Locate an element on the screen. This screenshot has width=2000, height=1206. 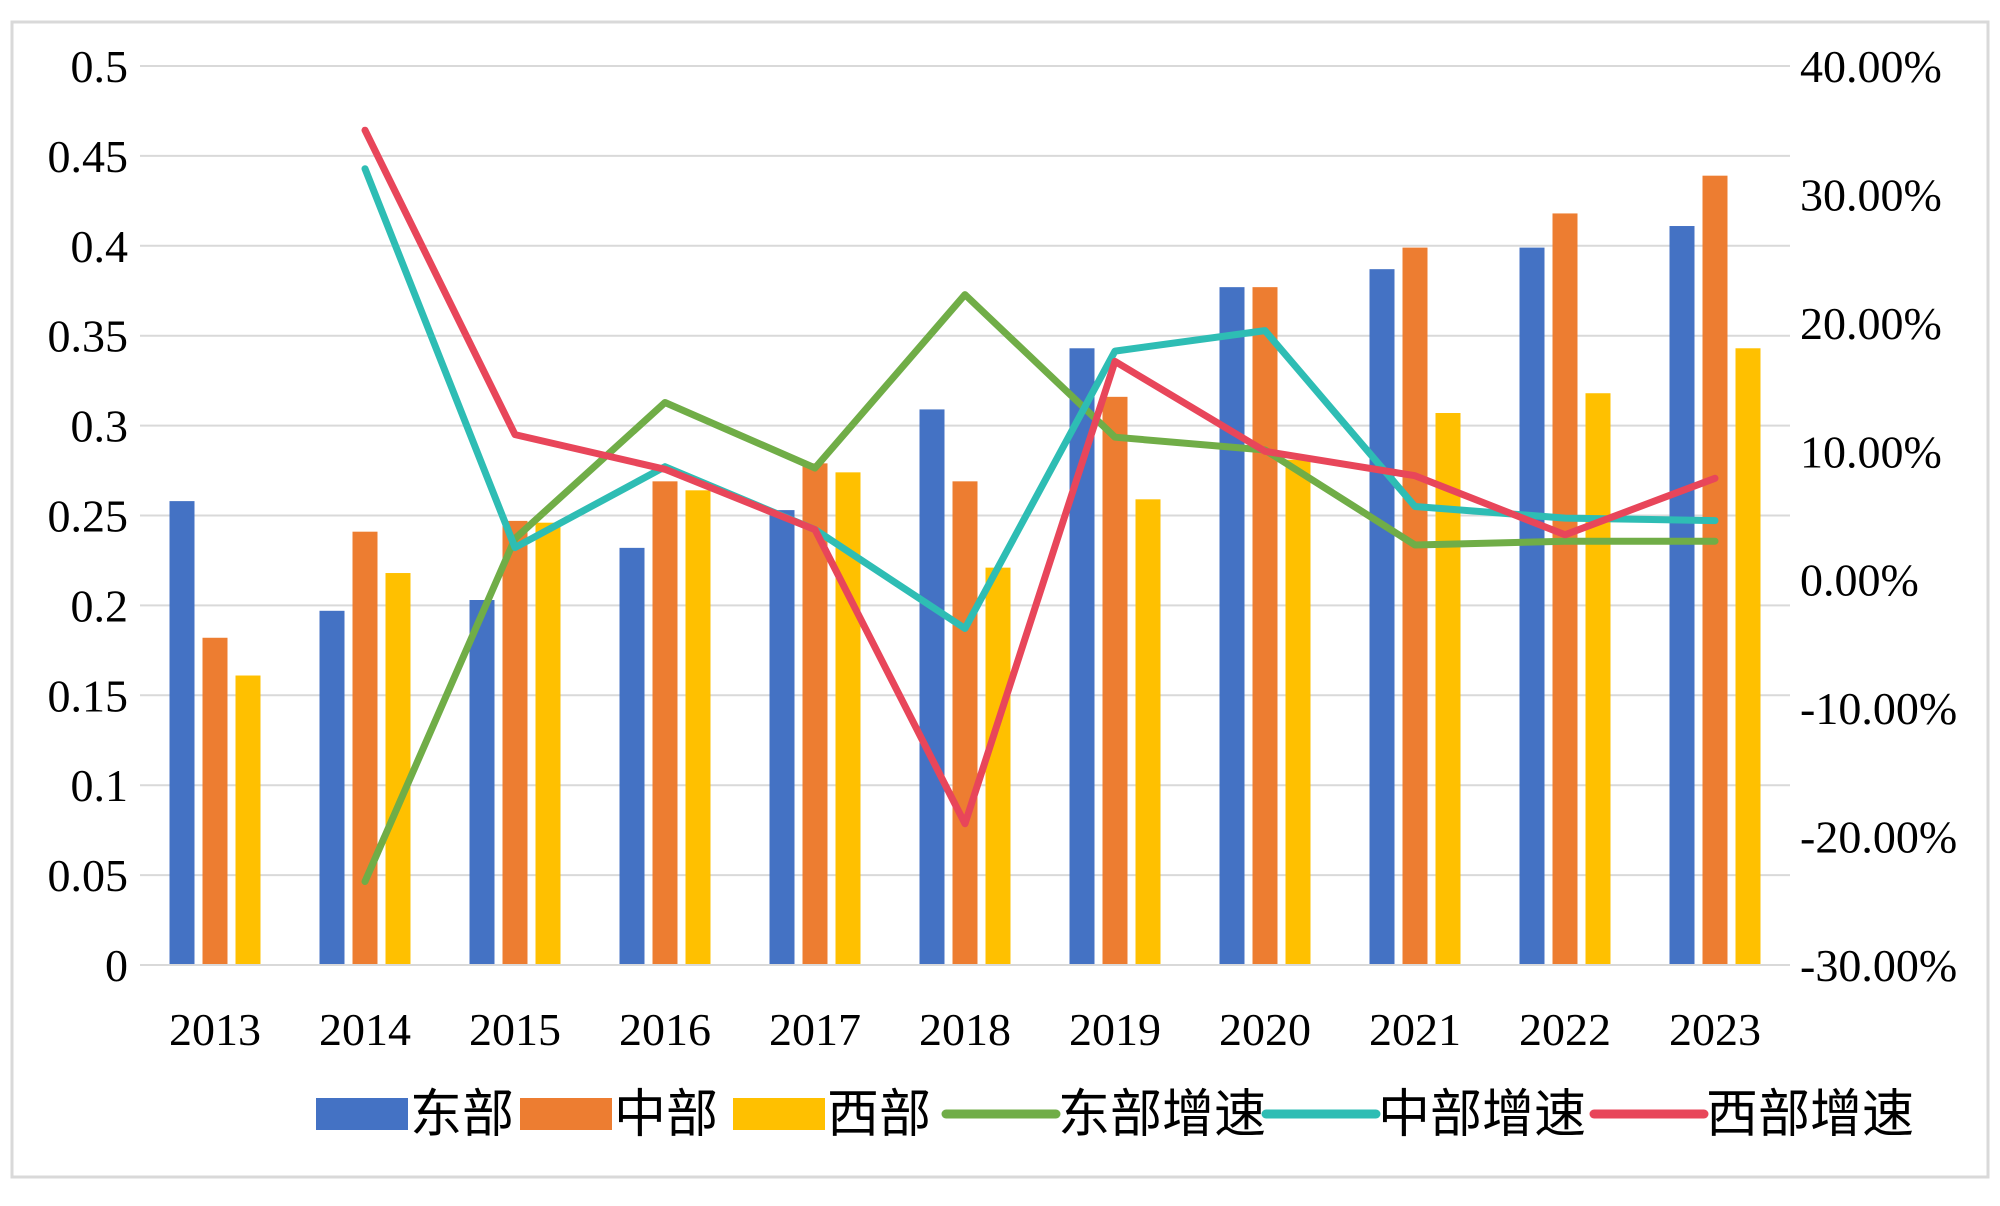
legend-label: 中部增速 is located at coordinates (1482, 1115).